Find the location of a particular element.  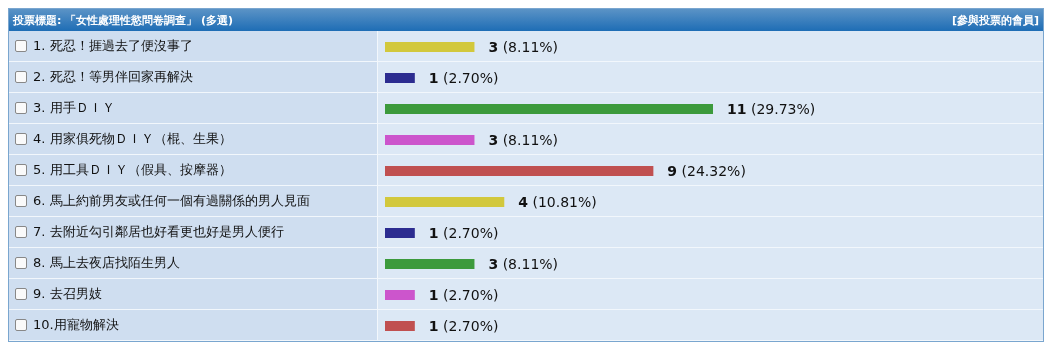

y-tick-label: 1. 死忍！捱過去了便沒事了 is located at coordinates (113, 46).